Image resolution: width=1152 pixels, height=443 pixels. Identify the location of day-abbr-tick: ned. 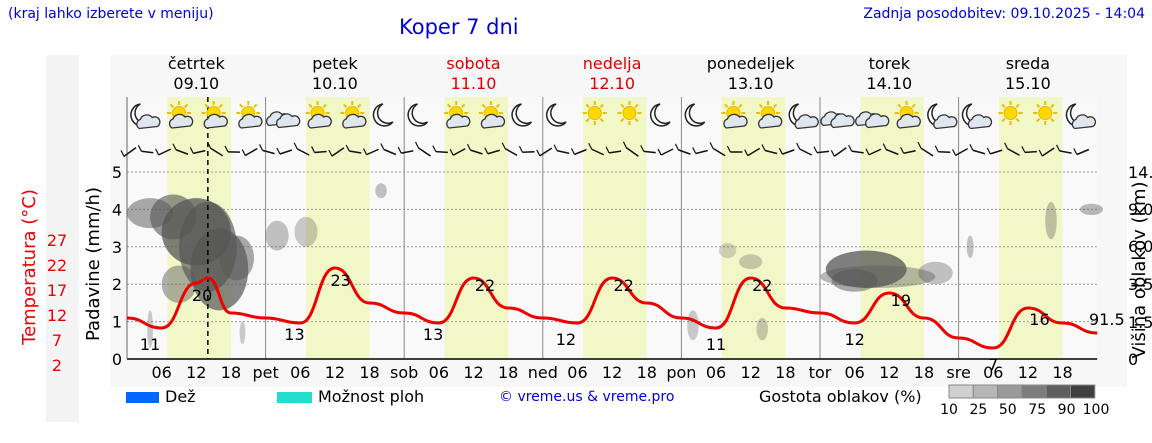
(543, 372).